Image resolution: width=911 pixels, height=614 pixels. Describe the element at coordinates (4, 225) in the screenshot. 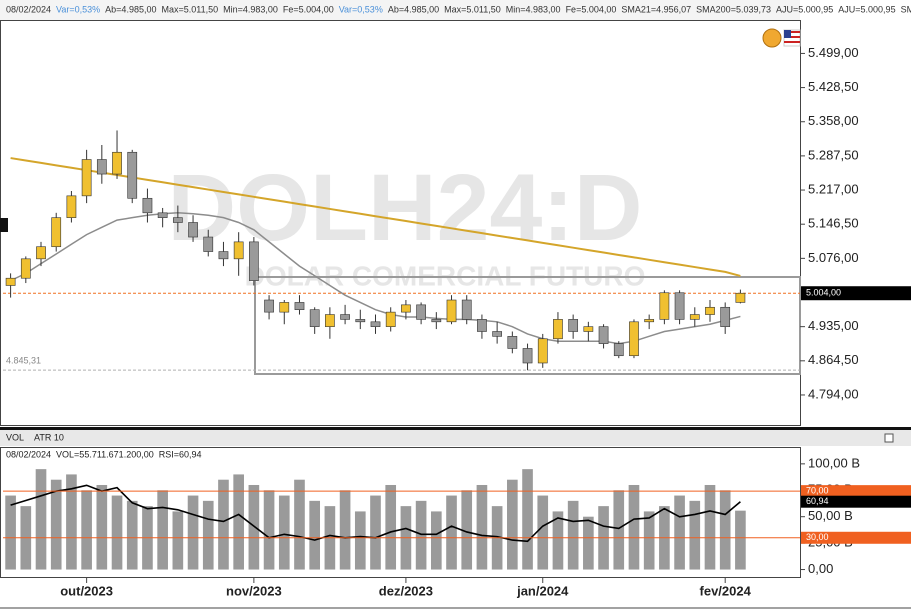

I see `scroll-marker` at that location.